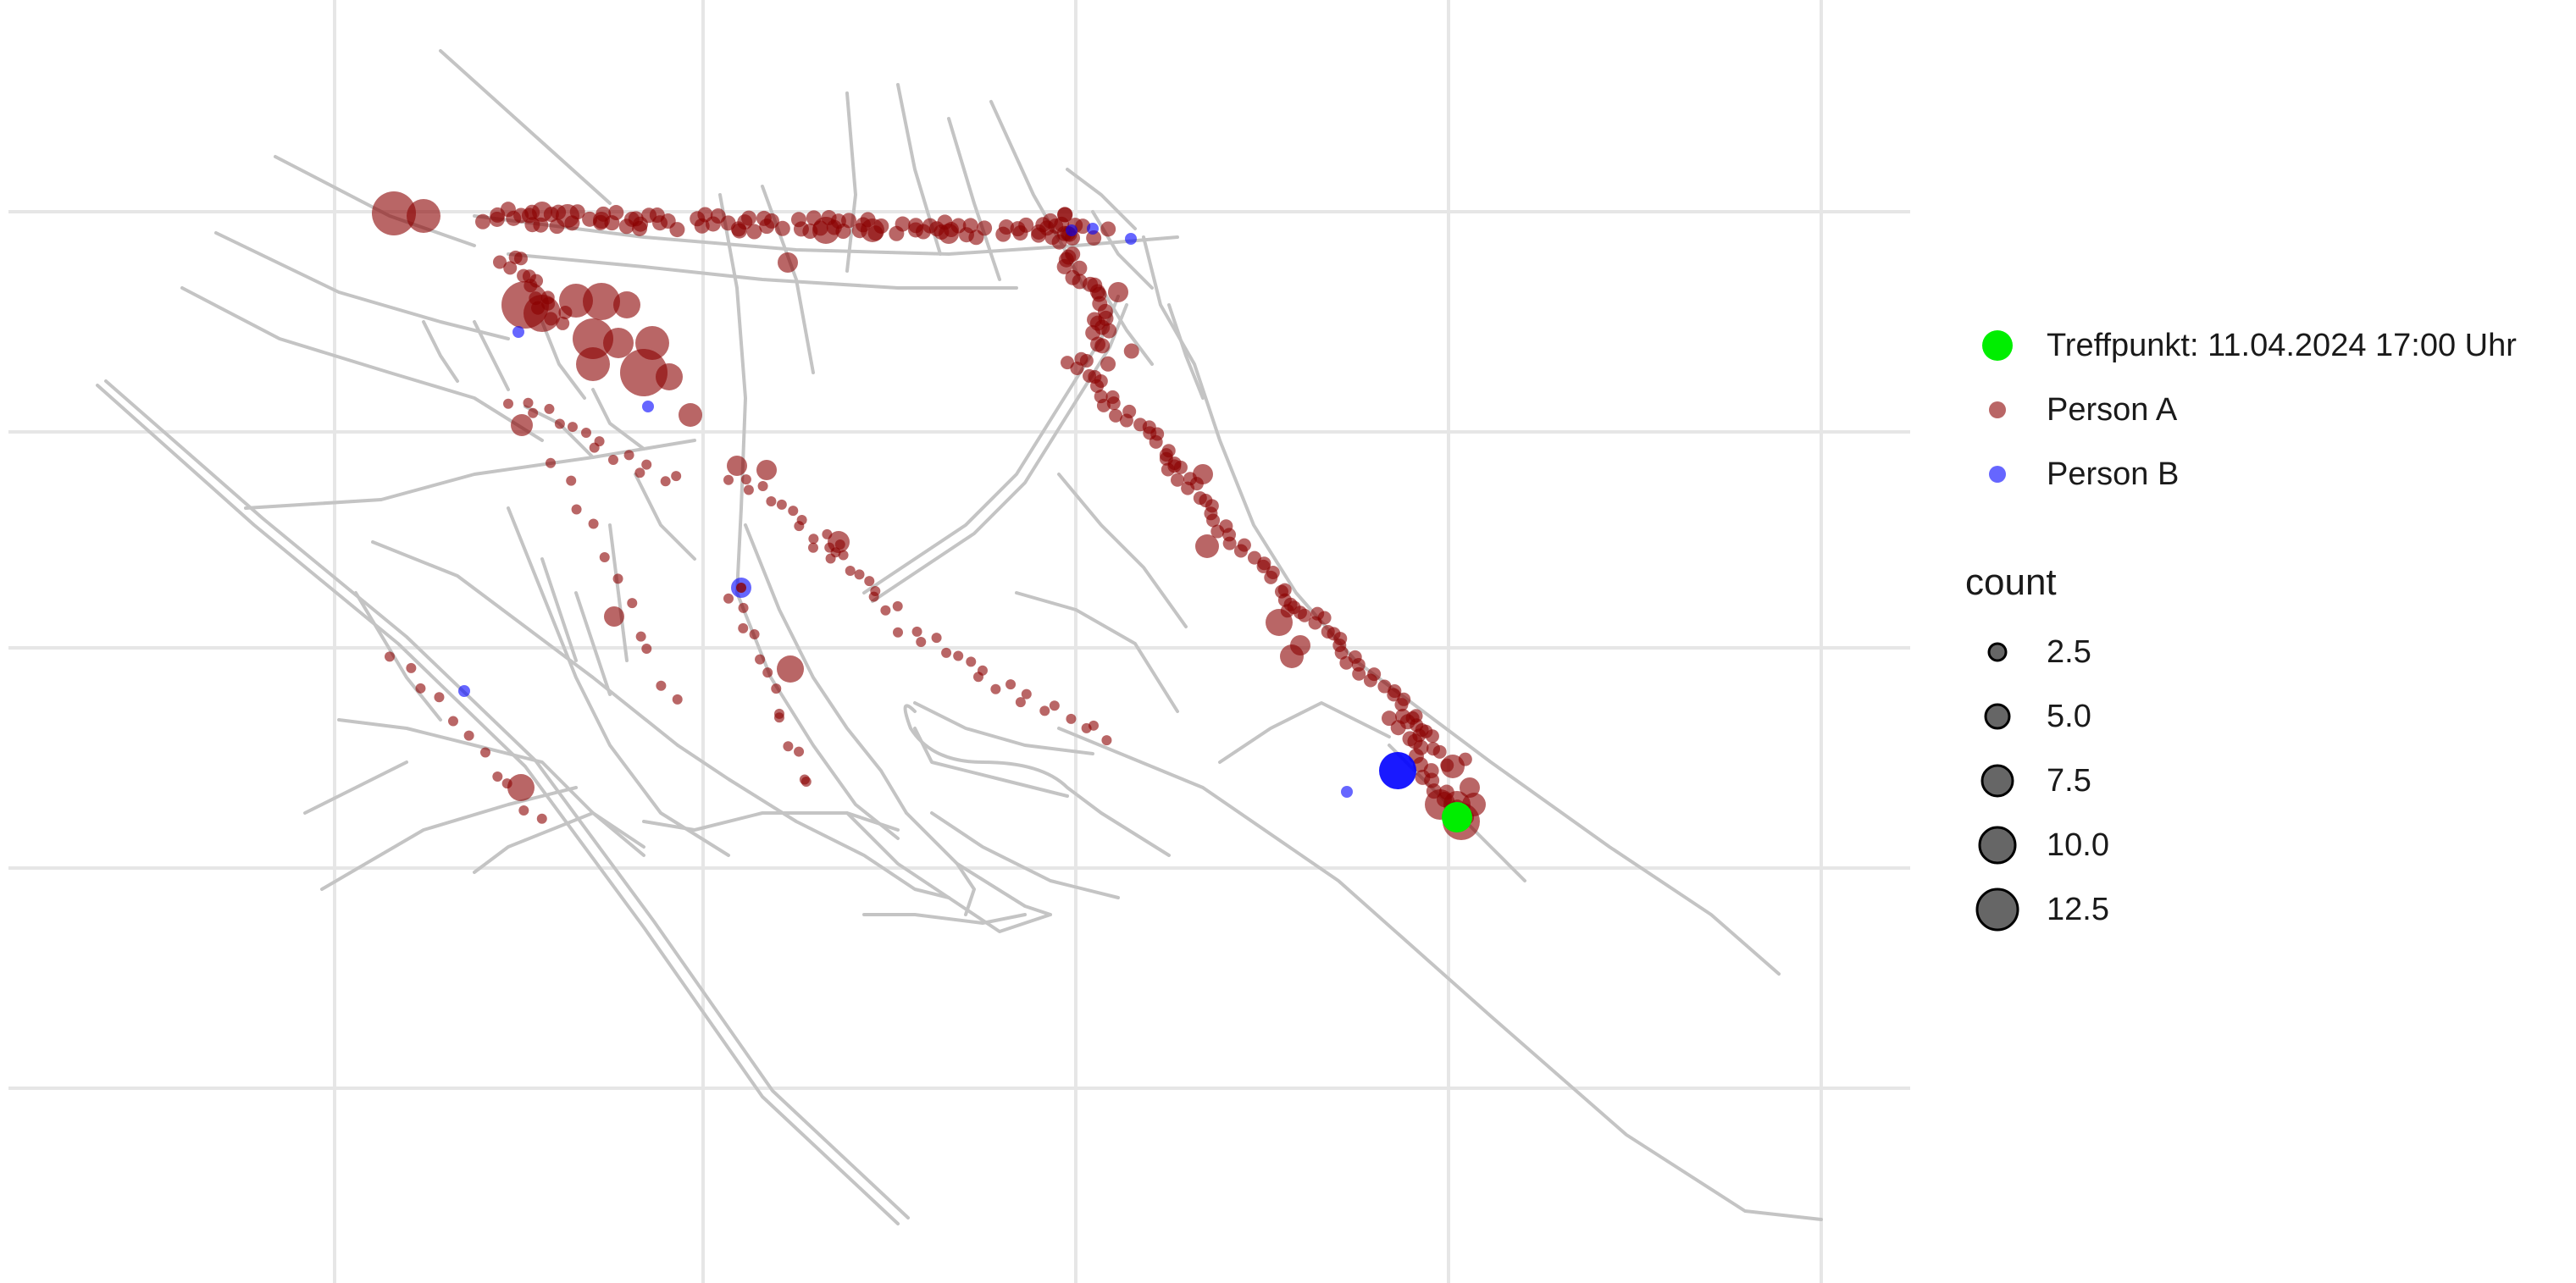 Image resolution: width=2576 pixels, height=1283 pixels. I want to click on legend-colour-item: Person A, so click(2261, 410).